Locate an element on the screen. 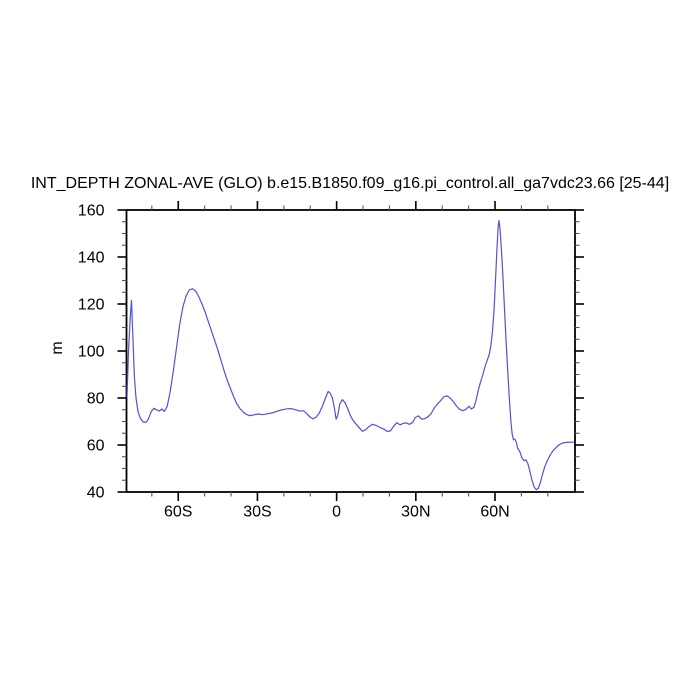 Image resolution: width=700 pixels, height=700 pixels. x-tick-label: 60N is located at coordinates (494, 512).